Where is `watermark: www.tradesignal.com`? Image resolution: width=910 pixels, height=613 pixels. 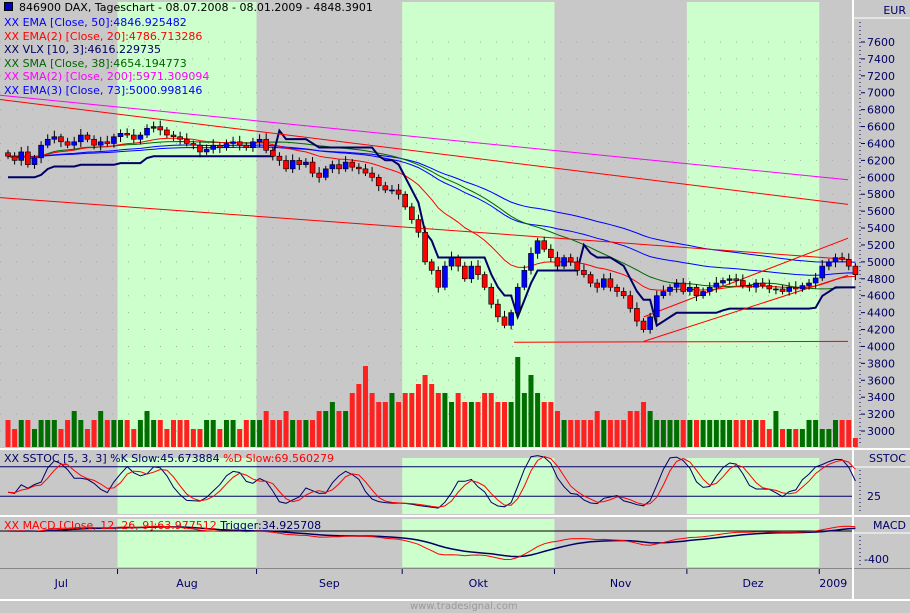
watermark: www.tradesignal.com is located at coordinates (464, 606).